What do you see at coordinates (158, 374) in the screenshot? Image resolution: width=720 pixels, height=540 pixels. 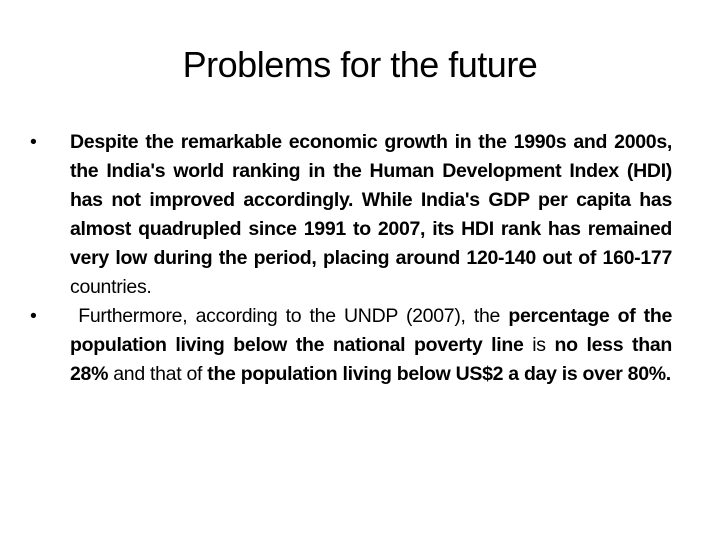 I see `text-run: and that of` at bounding box center [158, 374].